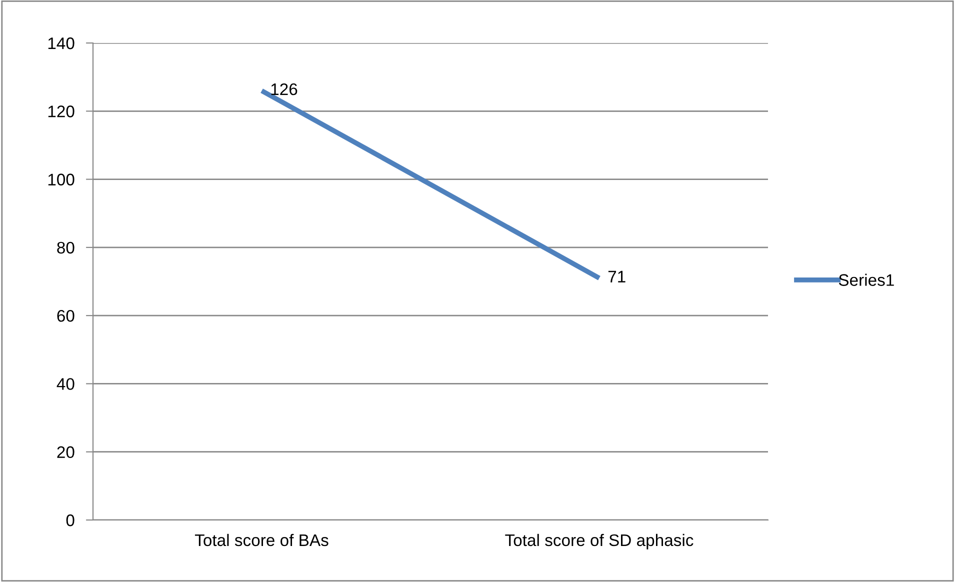  What do you see at coordinates (65, 452) in the screenshot?
I see `y-tick-label: 20` at bounding box center [65, 452].